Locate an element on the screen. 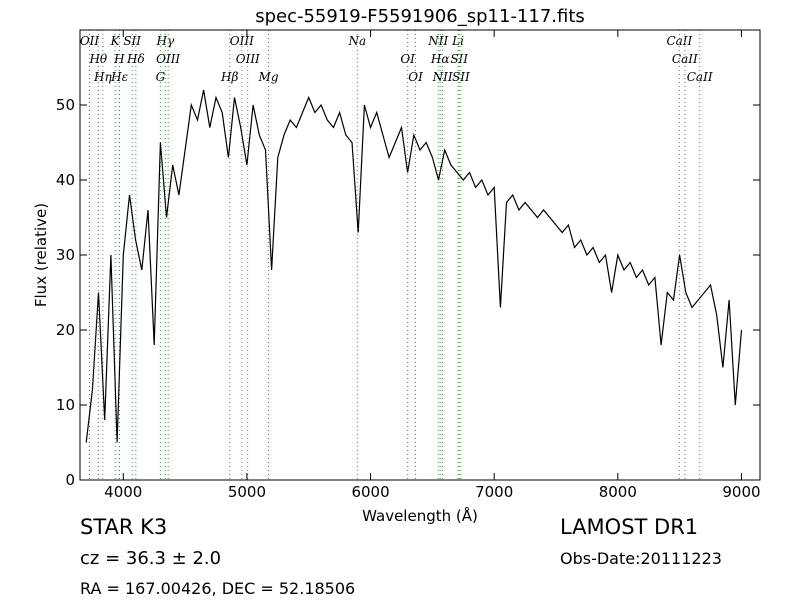  spectral-line-label: K is located at coordinates (115, 41).